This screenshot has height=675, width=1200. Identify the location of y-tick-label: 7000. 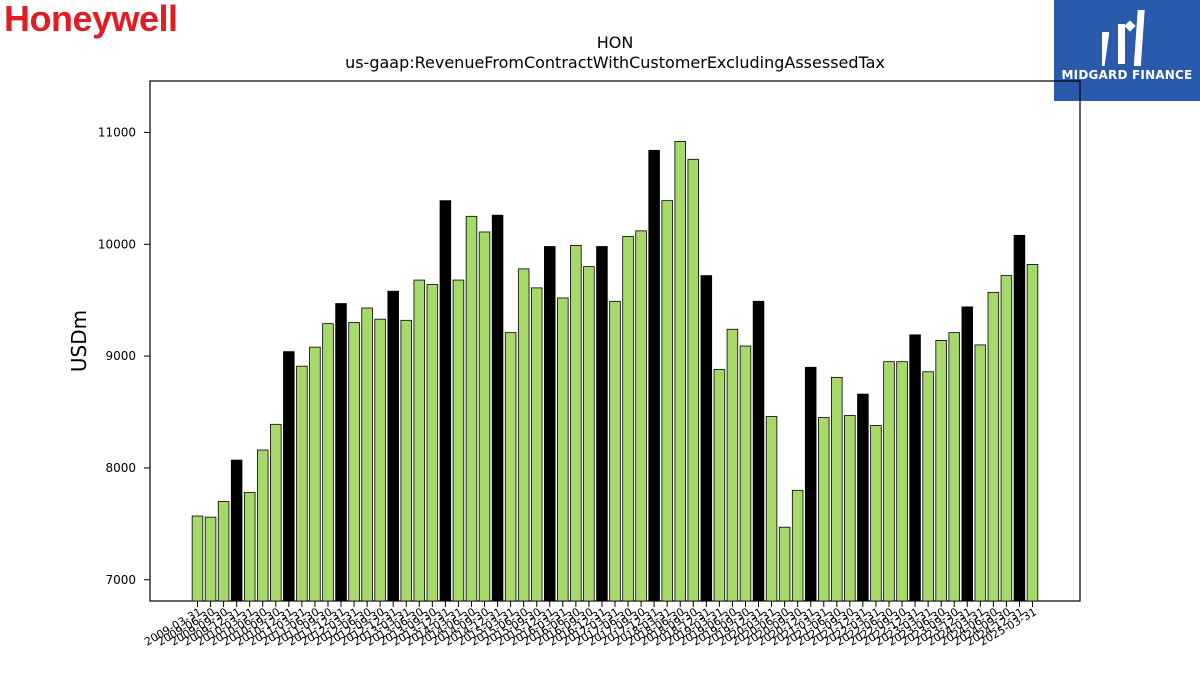
(120, 580).